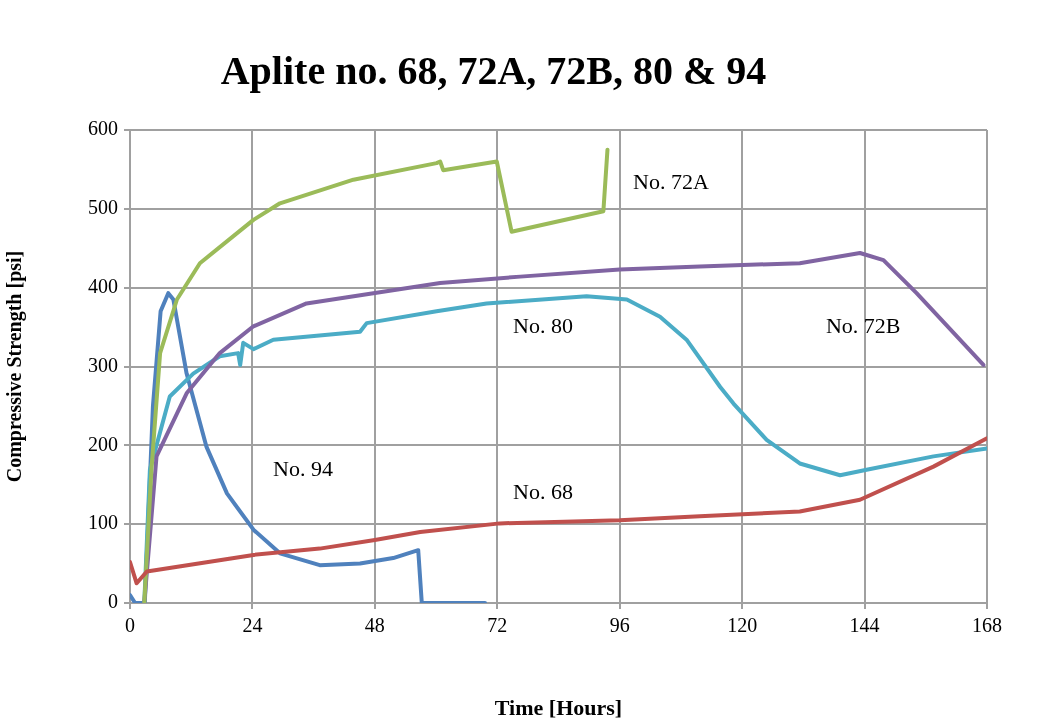  What do you see at coordinates (103, 522) in the screenshot?
I see `y-tick-label: 100` at bounding box center [103, 522].